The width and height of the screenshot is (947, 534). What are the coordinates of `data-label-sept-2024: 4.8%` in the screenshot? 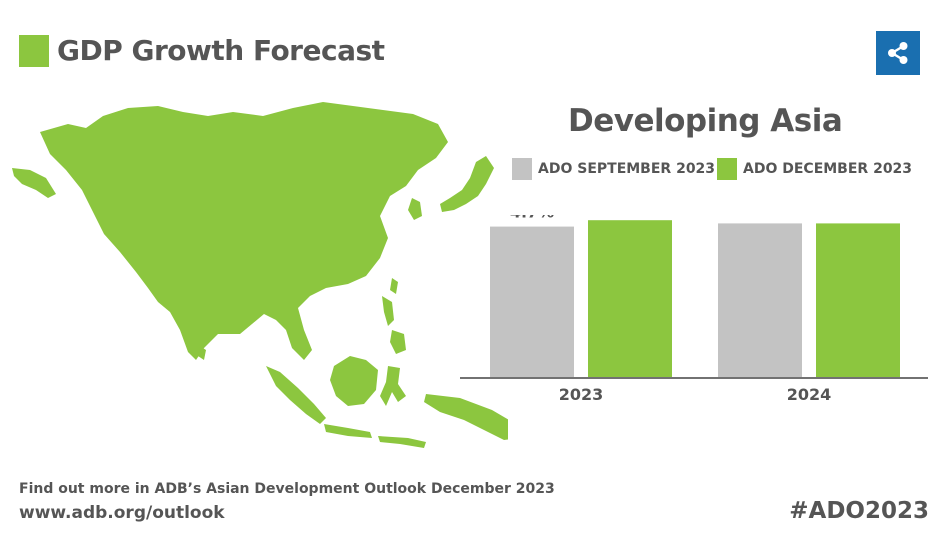 It's located at (760, 216).